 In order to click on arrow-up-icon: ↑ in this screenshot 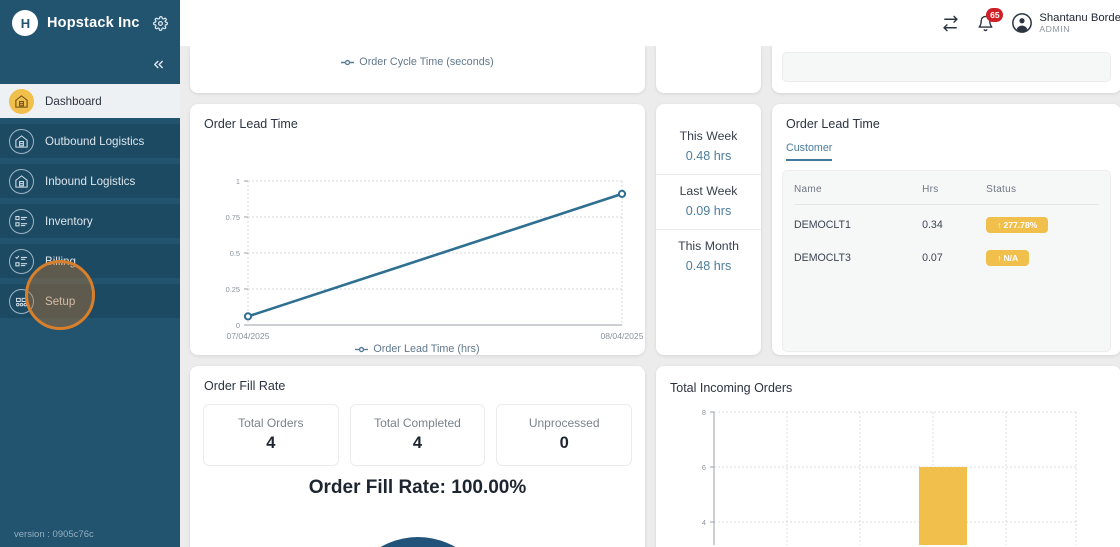, I will do `click(999, 225)`.